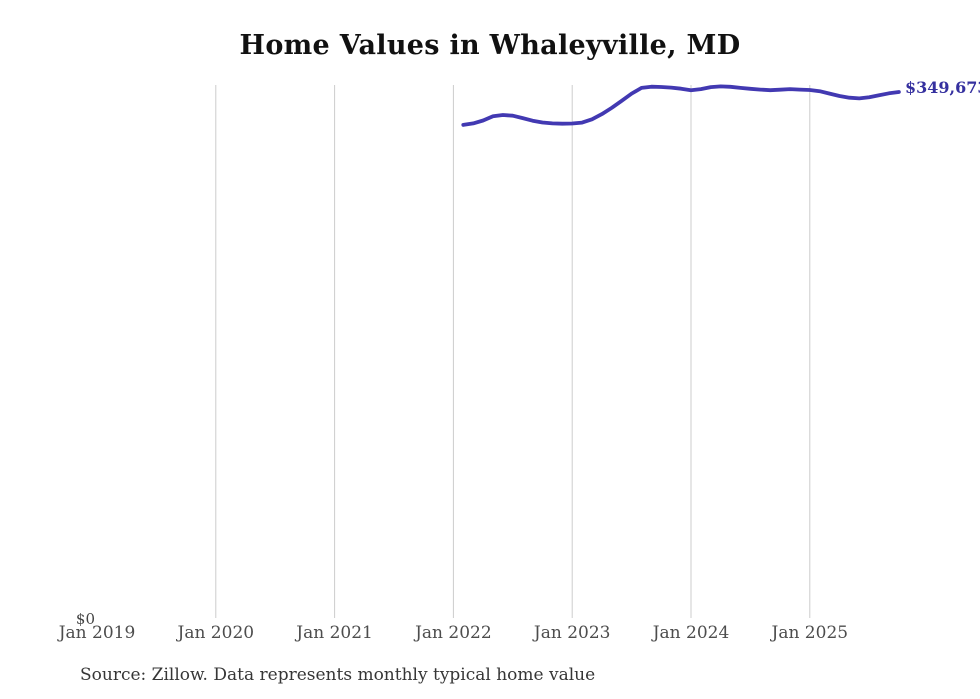 The height and width of the screenshot is (699, 980). Describe the element at coordinates (681, 105) in the screenshot. I see `home-value-line` at that location.